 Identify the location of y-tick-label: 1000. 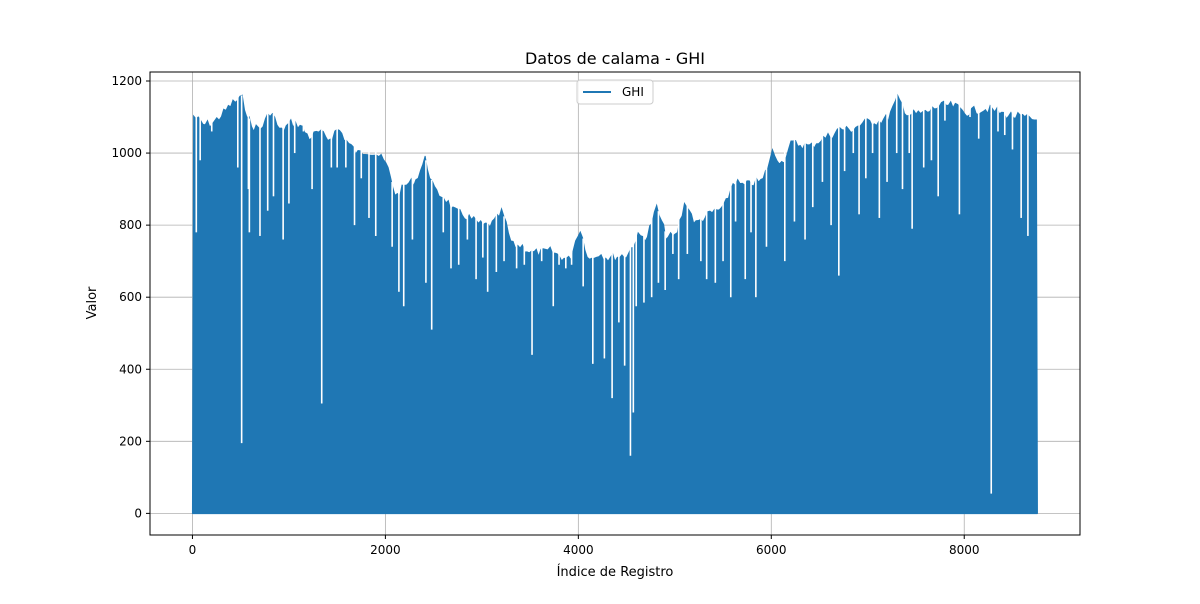
(126, 153).